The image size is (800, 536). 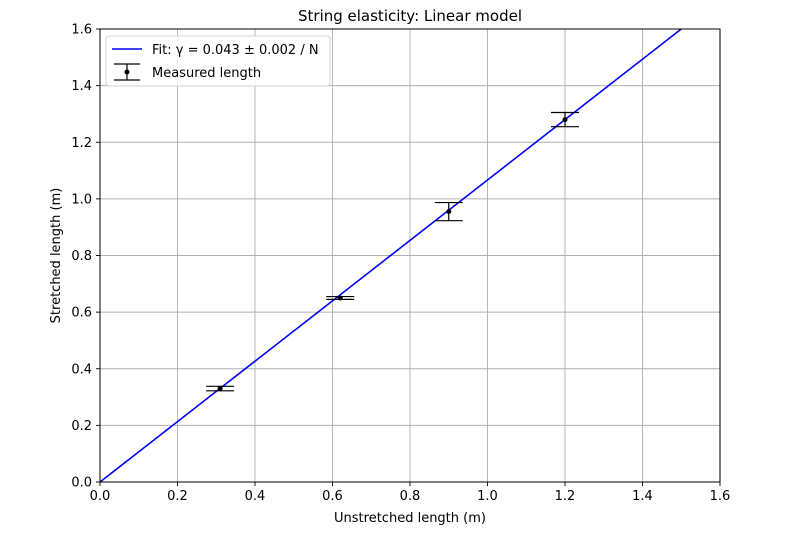 What do you see at coordinates (56, 256) in the screenshot?
I see `y-axis-label: Stretched length (m)` at bounding box center [56, 256].